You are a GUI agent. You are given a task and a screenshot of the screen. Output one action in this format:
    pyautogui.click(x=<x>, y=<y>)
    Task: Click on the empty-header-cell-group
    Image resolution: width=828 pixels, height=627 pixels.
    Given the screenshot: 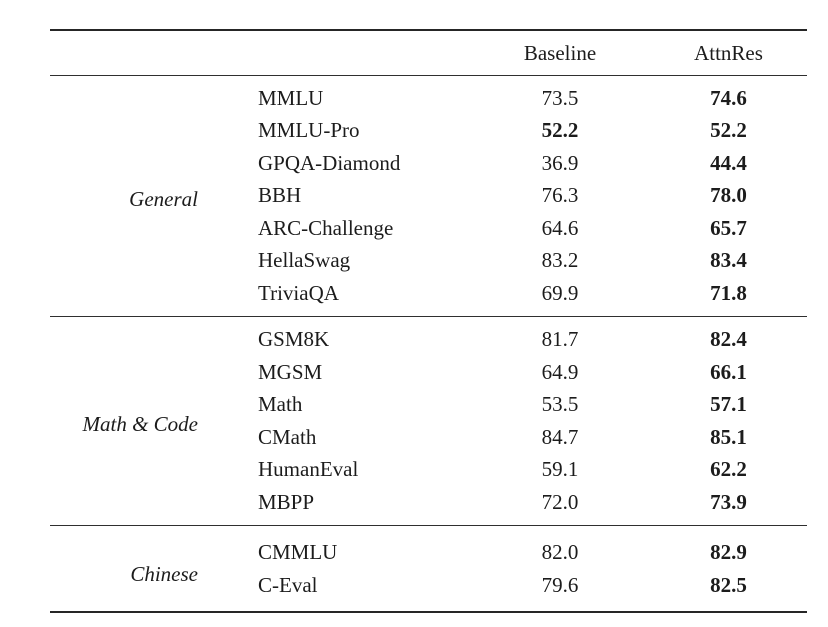 What is the action you would take?
    pyautogui.click(x=124, y=52)
    